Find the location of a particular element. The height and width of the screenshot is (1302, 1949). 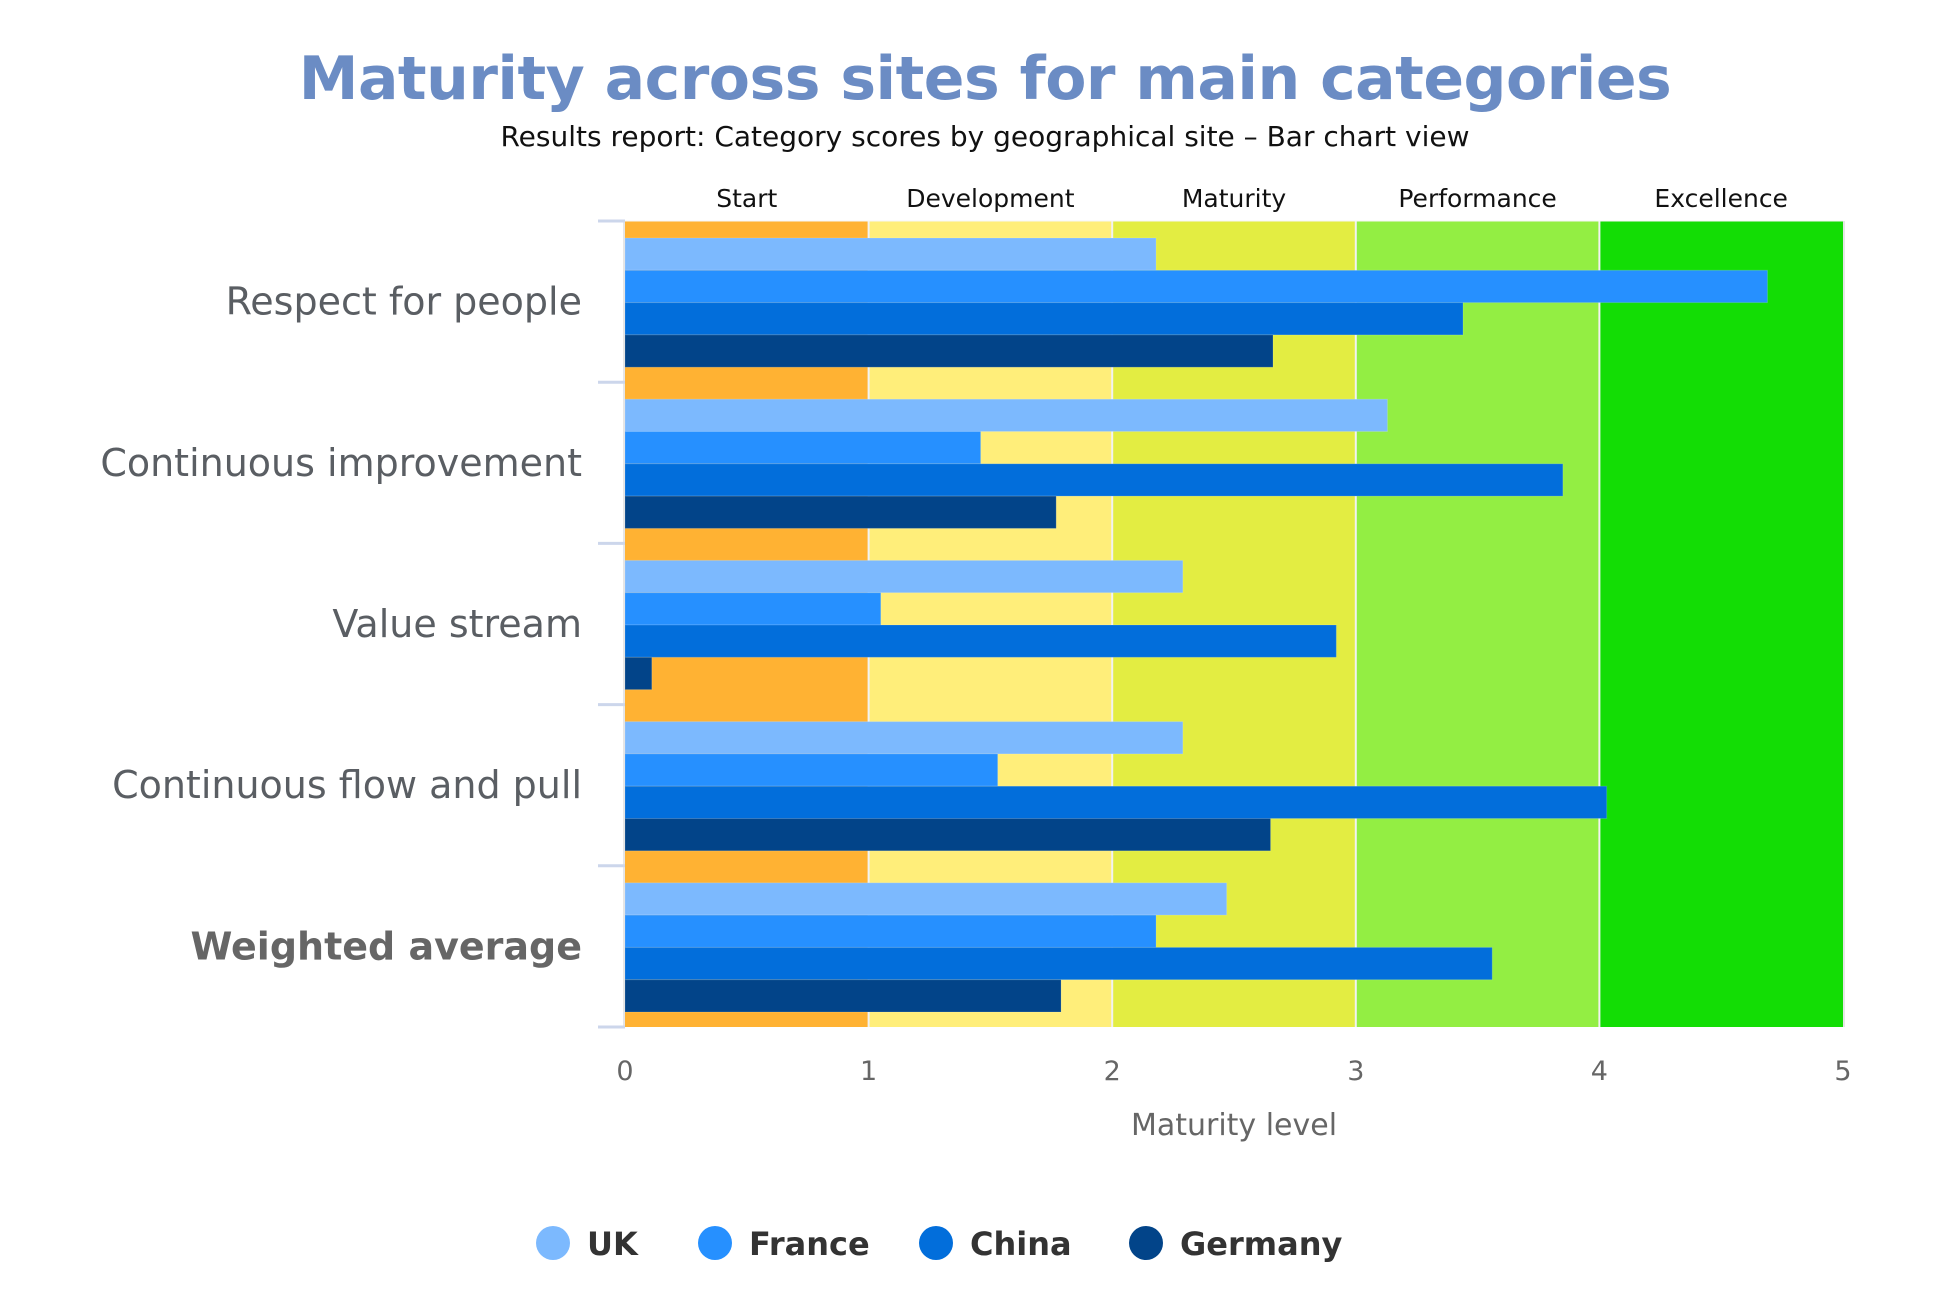

bar-china-continuous-improvement is located at coordinates (1094, 480).